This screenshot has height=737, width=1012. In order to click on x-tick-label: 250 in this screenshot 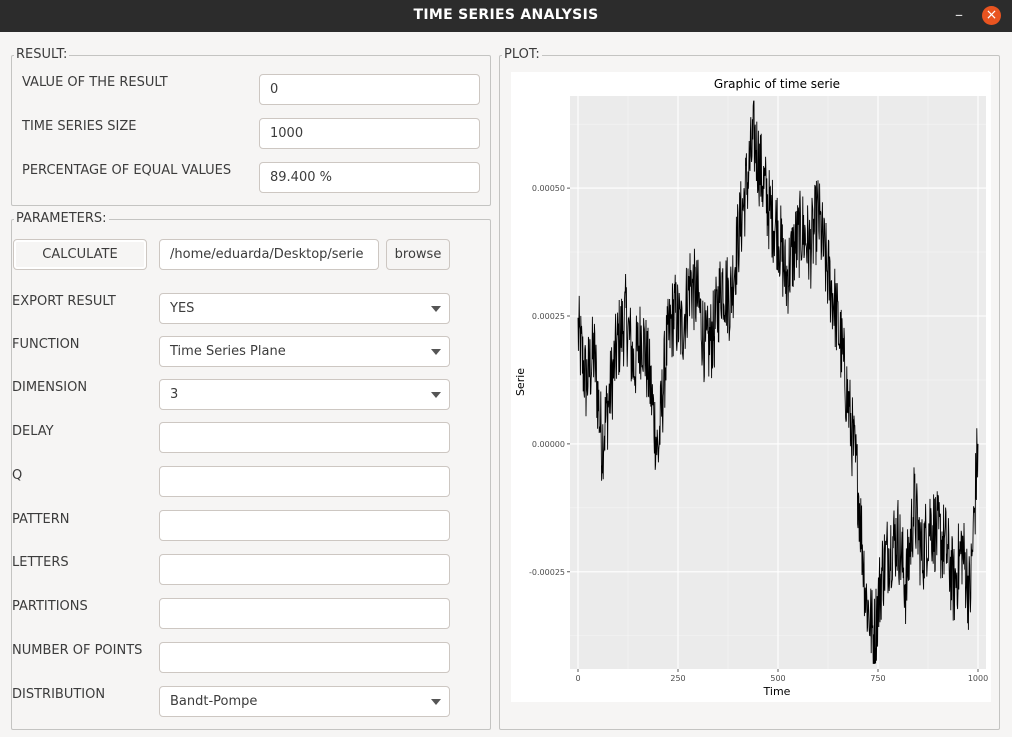, I will do `click(677, 678)`.